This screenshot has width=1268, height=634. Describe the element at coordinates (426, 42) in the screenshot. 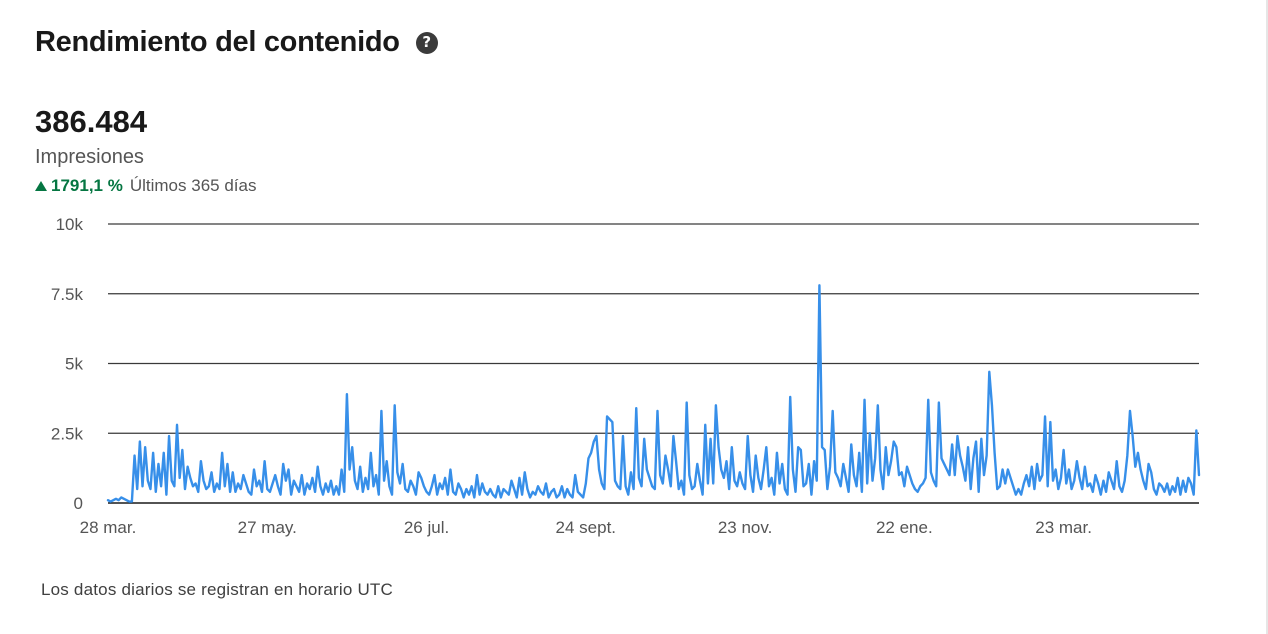

I see `question-circle-icon: ?` at that location.